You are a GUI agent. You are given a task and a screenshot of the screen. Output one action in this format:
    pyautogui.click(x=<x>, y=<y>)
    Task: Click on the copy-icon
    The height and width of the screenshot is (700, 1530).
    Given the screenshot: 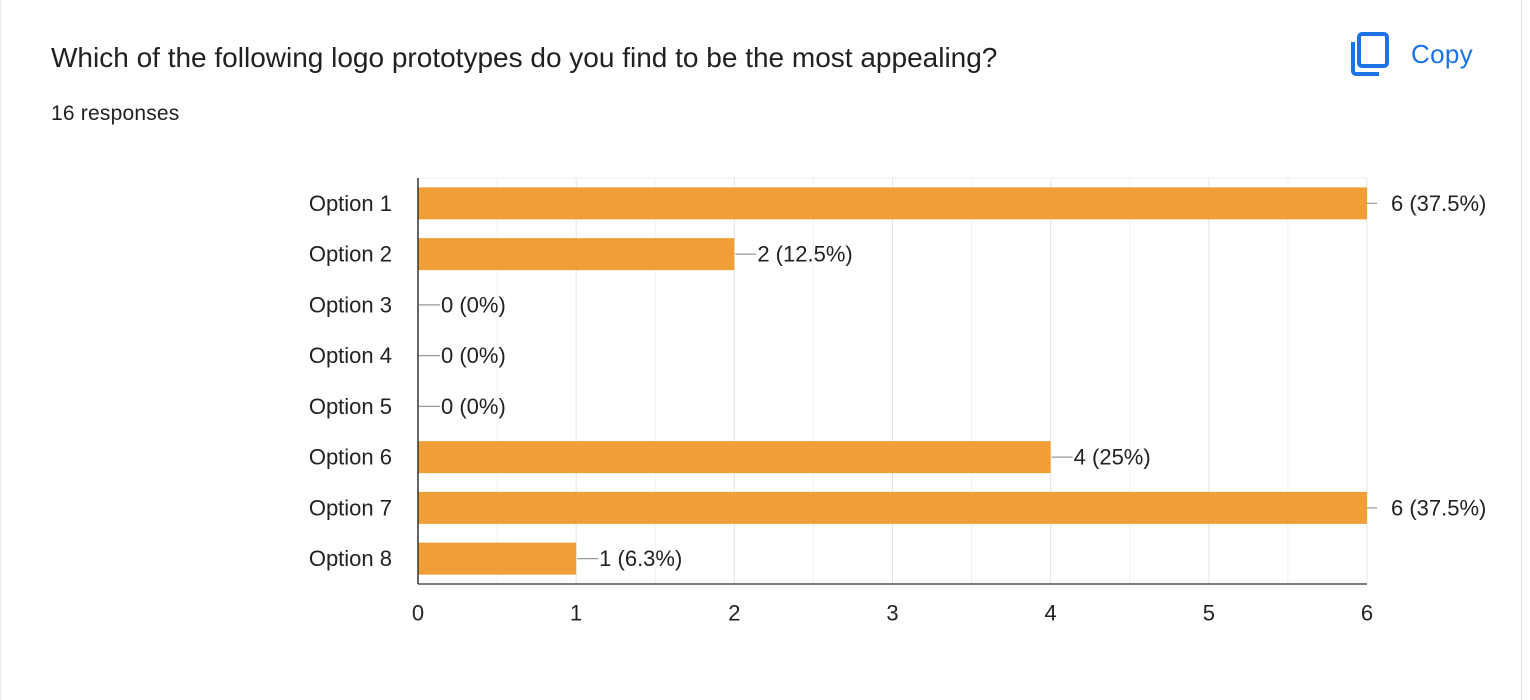 What is the action you would take?
    pyautogui.click(x=1370, y=54)
    